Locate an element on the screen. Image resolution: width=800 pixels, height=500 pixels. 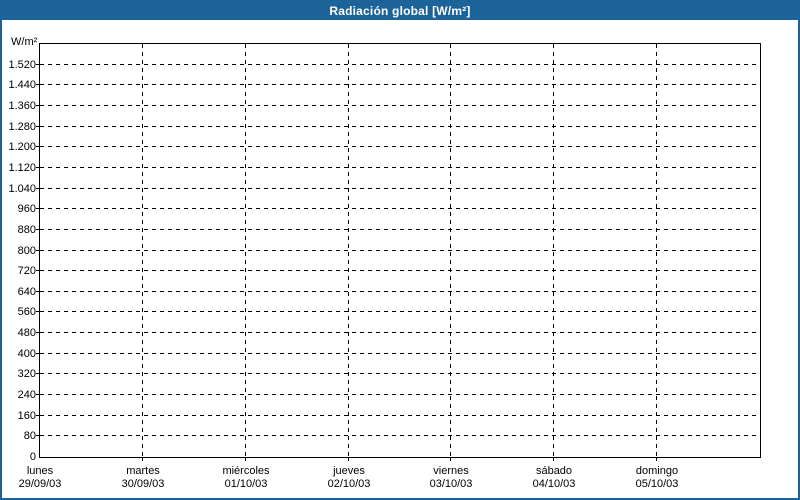
x-axis-day-label: miércoles 01/10/03 is located at coordinates (246, 478).